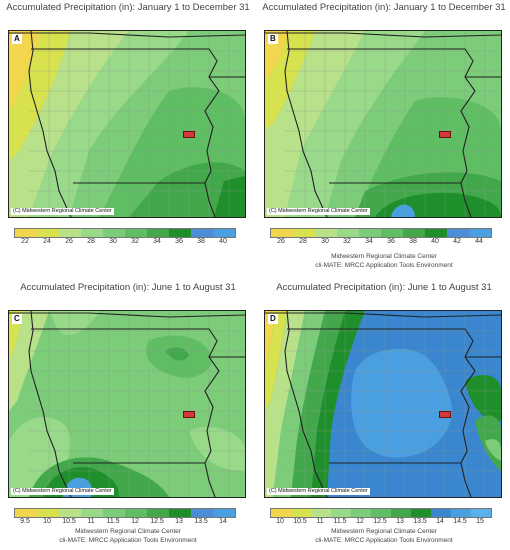 This screenshot has width=510, height=550. What do you see at coordinates (460, 521) in the screenshot?
I see `legend-tick-label: 14.5` at bounding box center [460, 521].